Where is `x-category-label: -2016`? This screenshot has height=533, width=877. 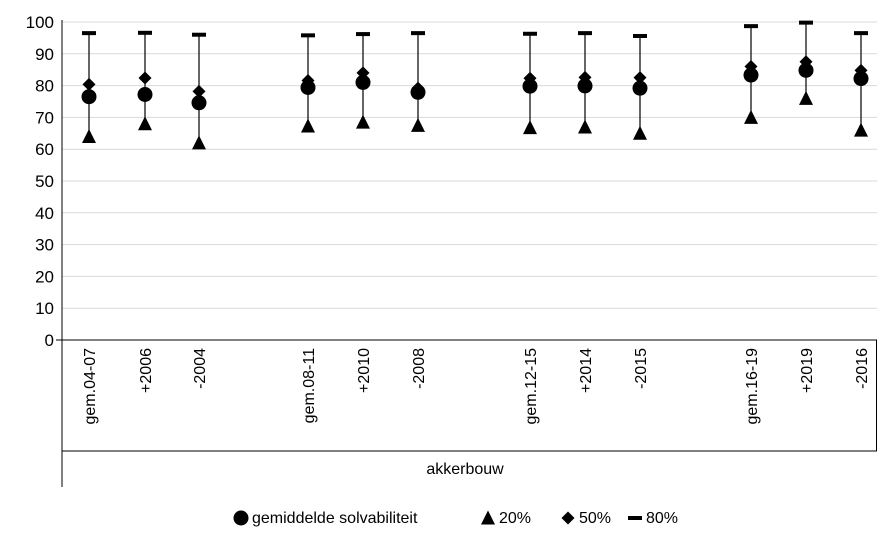
x-category-label: -2016 is located at coordinates (862, 368).